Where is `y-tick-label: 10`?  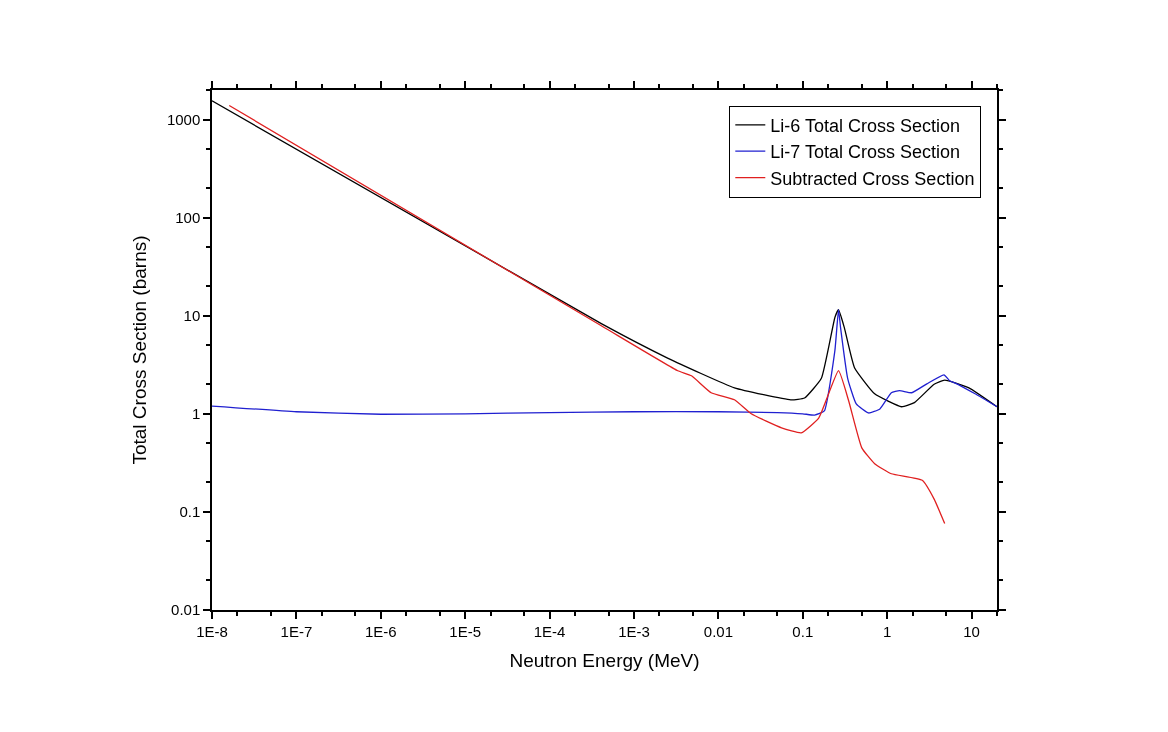
y-tick-label: 10 is located at coordinates (192, 315).